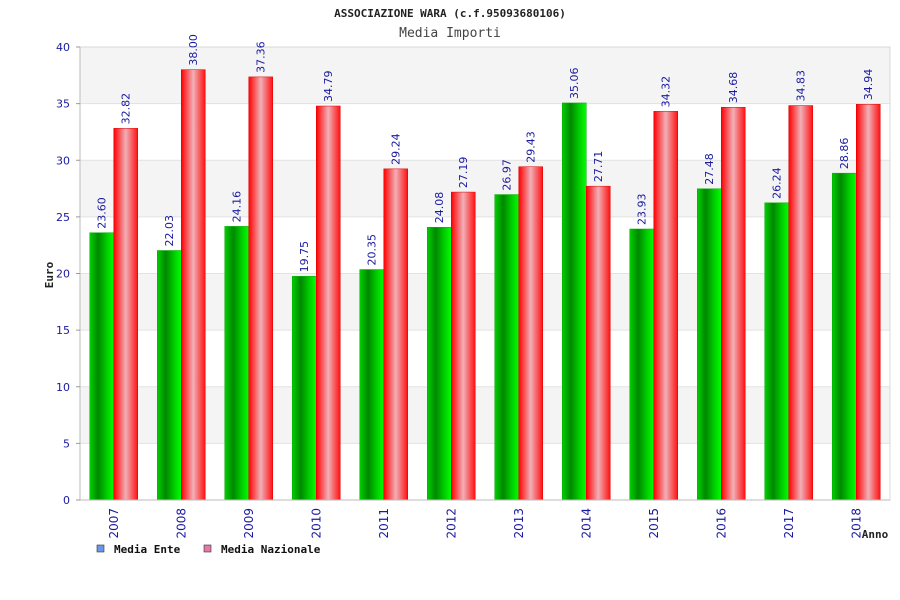 The image size is (900, 600). I want to click on bar-media-ente-2018, so click(844, 336).